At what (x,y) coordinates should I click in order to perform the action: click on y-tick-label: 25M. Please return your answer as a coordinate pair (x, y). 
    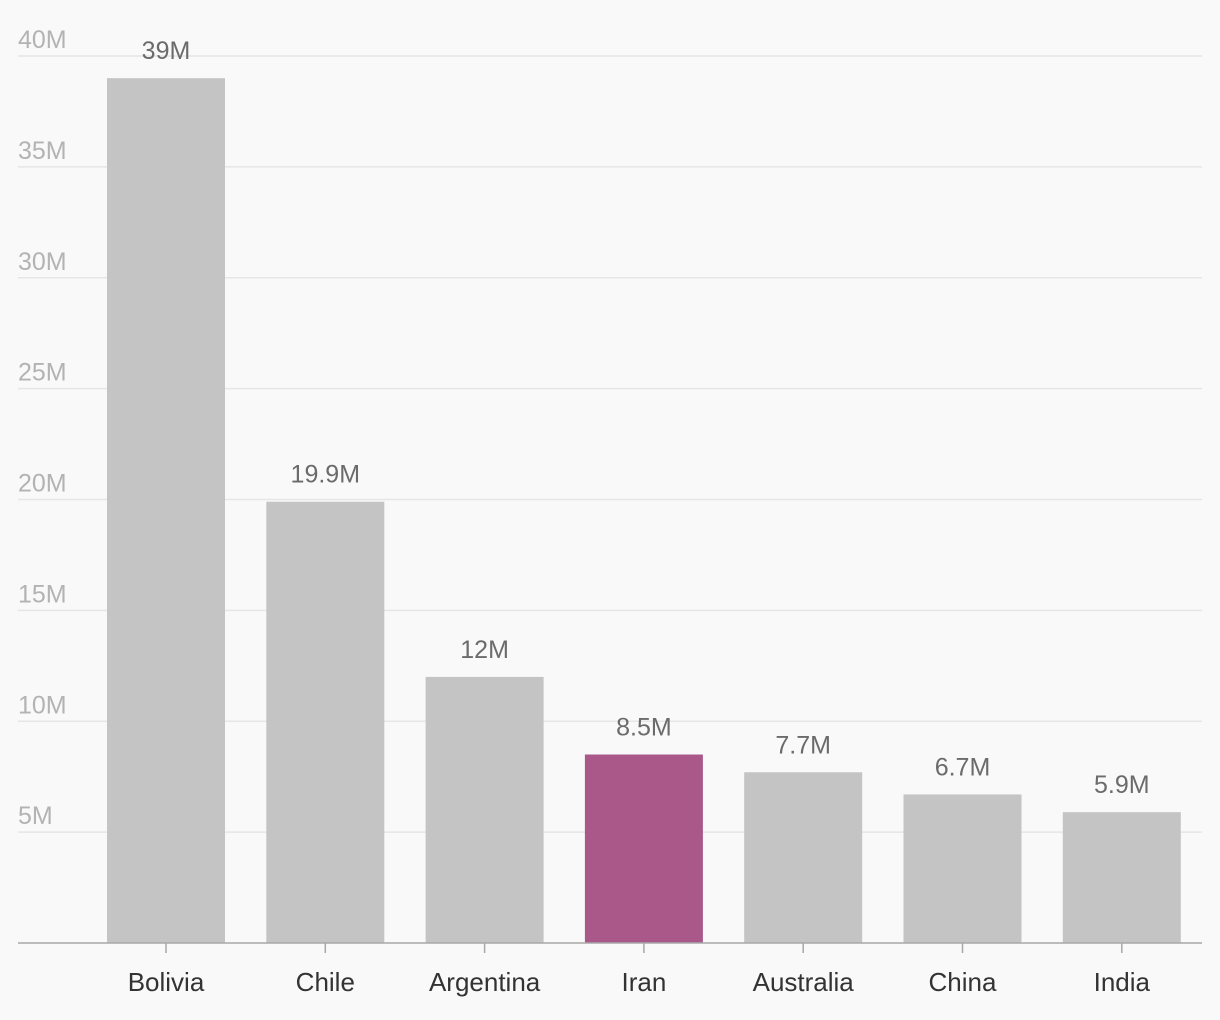
    Looking at the image, I should click on (42, 373).